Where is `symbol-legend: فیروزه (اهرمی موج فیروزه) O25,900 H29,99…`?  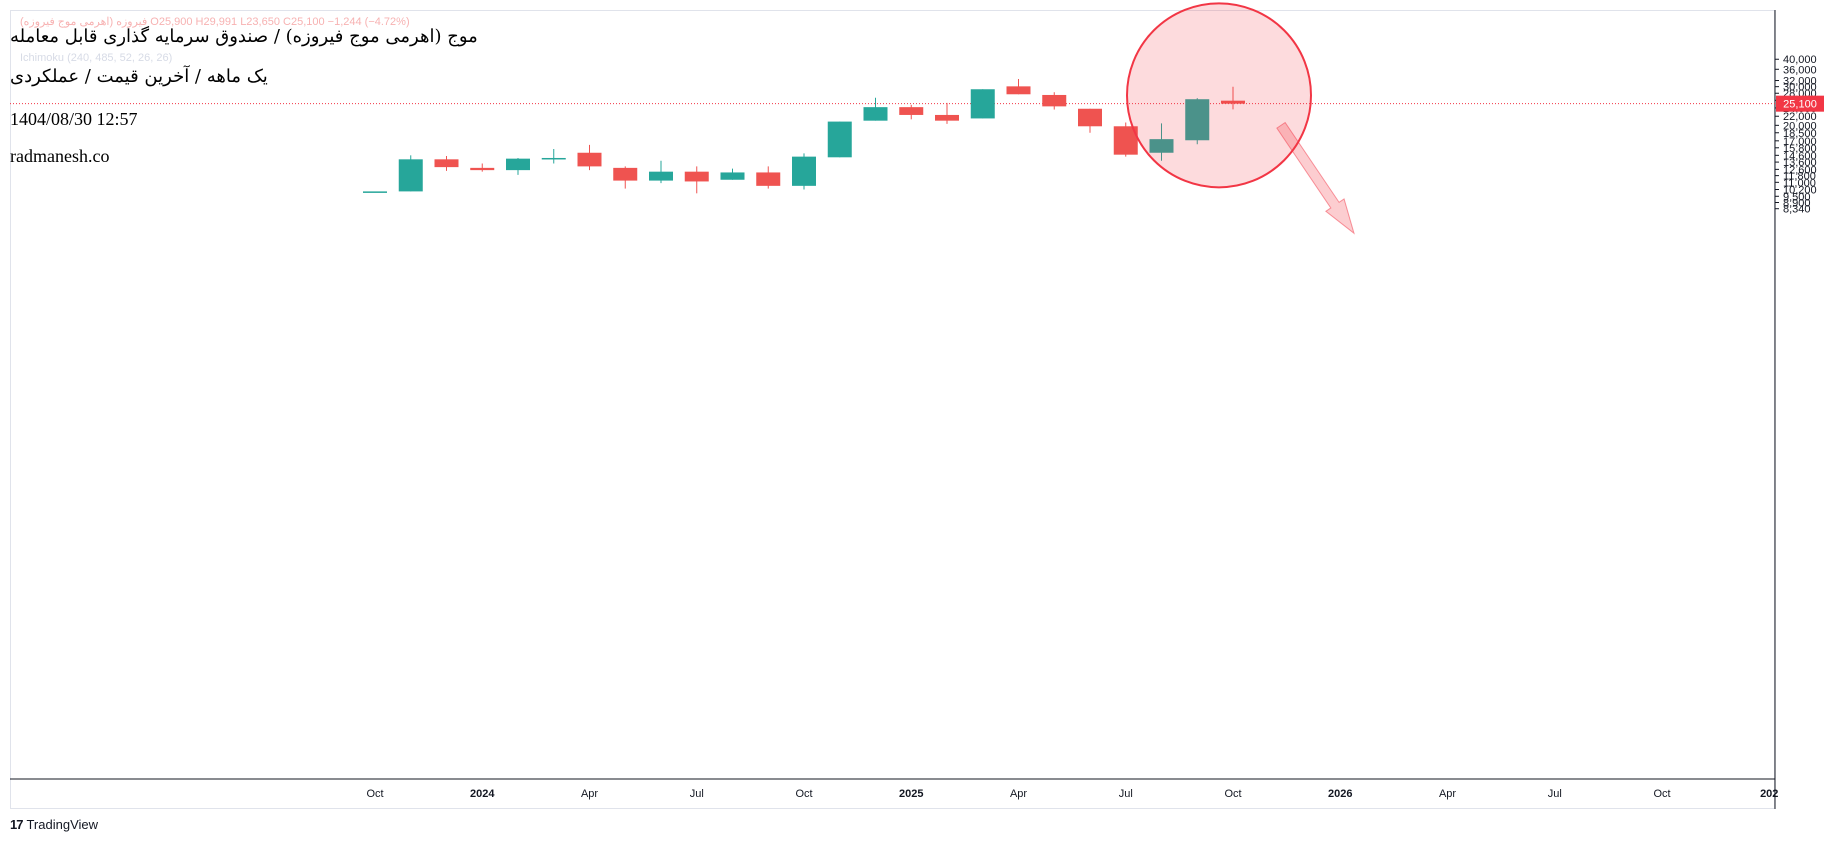
symbol-legend: فیروزه (اهرمی موج فیروزه) O25,900 H29,99… is located at coordinates (215, 22).